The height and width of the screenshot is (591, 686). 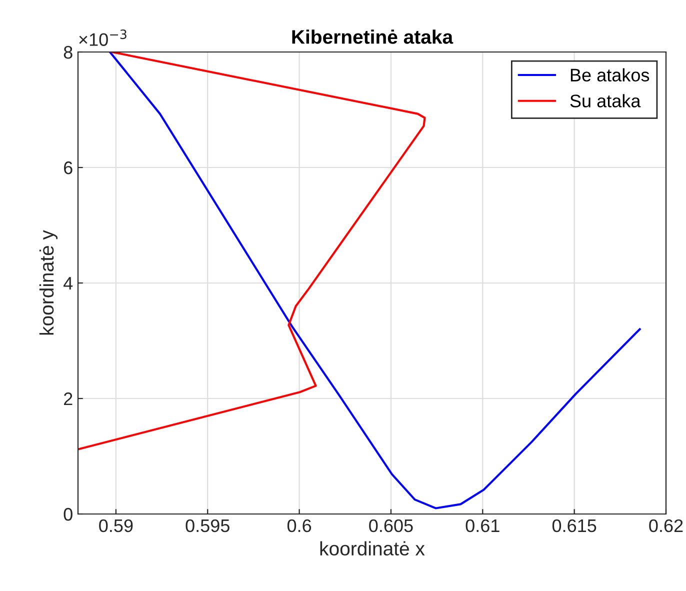 What do you see at coordinates (605, 101) in the screenshot?
I see `legend-label: Su ataka` at bounding box center [605, 101].